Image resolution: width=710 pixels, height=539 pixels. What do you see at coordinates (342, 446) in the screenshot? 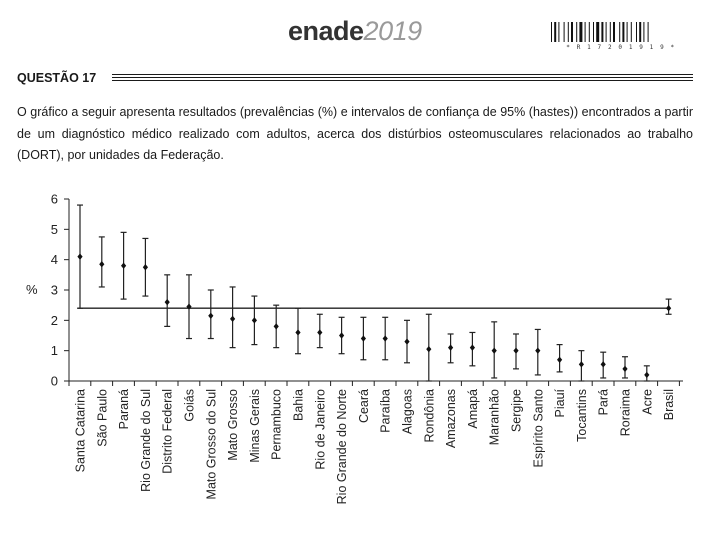
I see `category-label: Rio Grande do Norte` at bounding box center [342, 446].